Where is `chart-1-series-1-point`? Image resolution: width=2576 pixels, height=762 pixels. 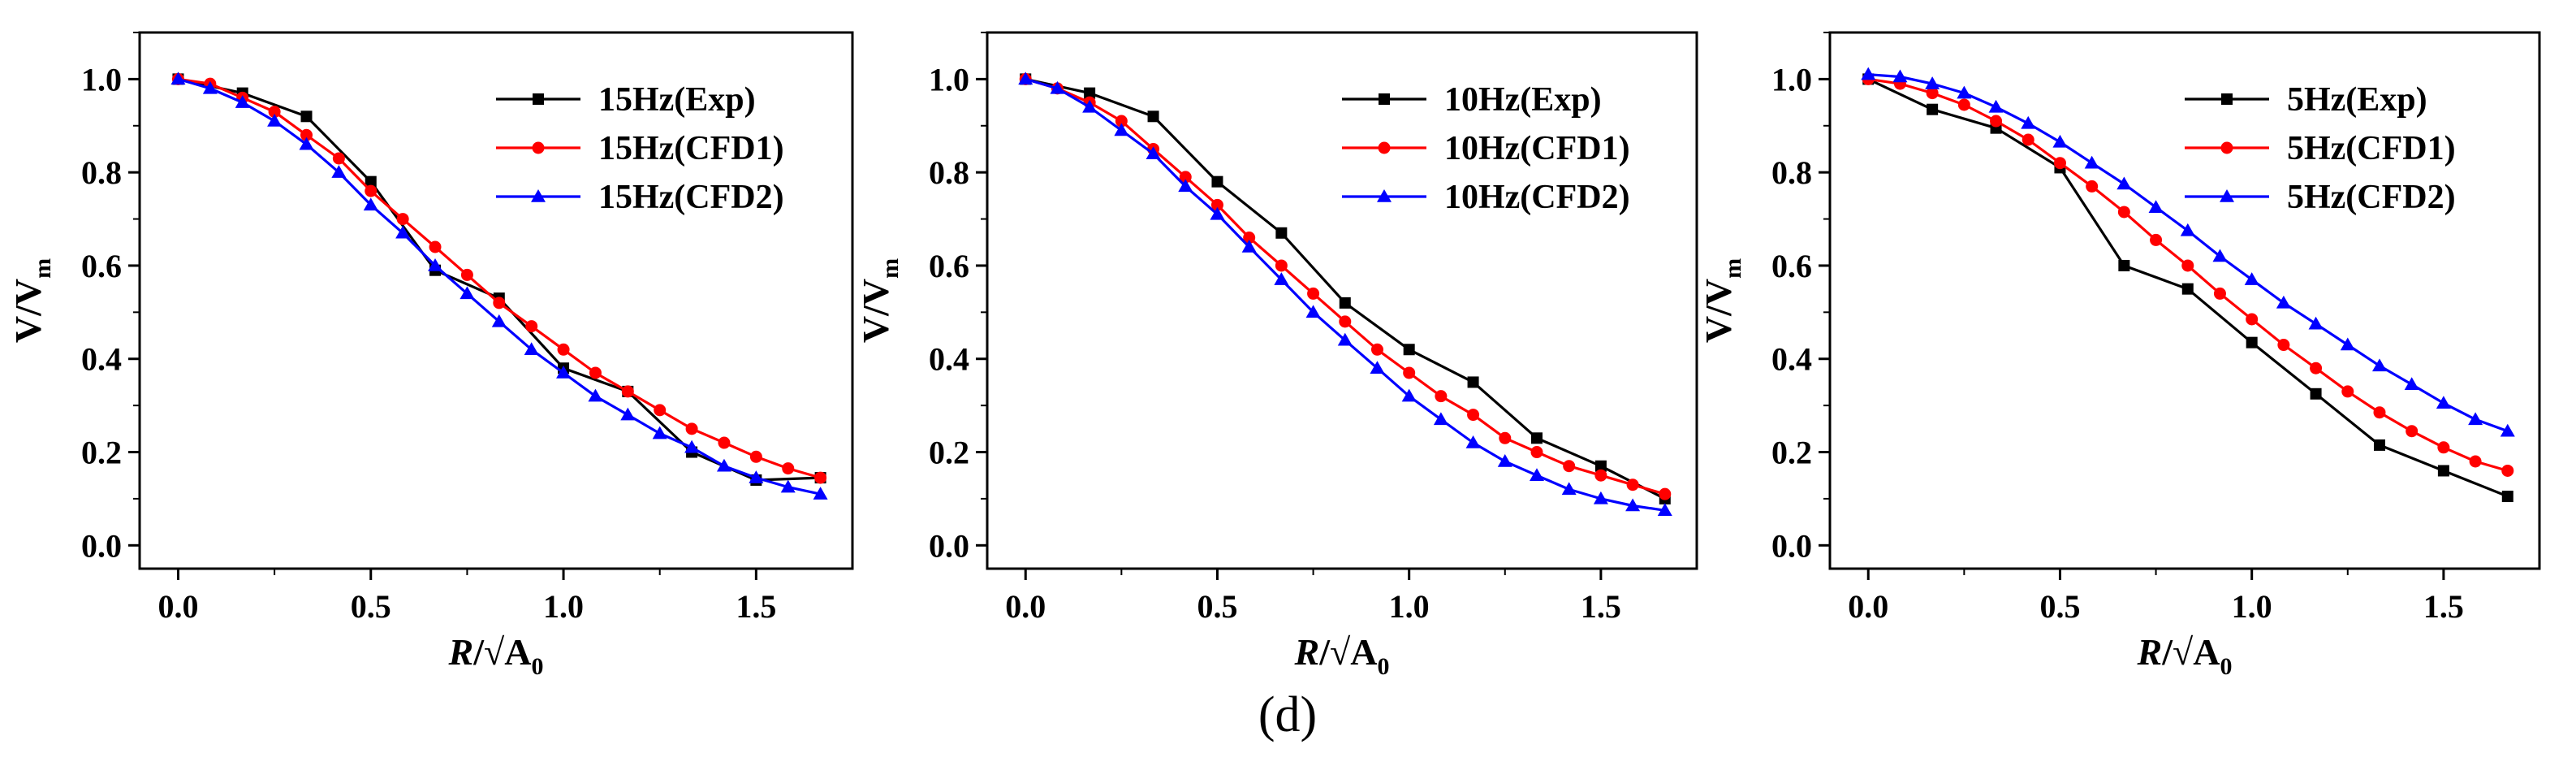 chart-1-series-1-point is located at coordinates (371, 182).